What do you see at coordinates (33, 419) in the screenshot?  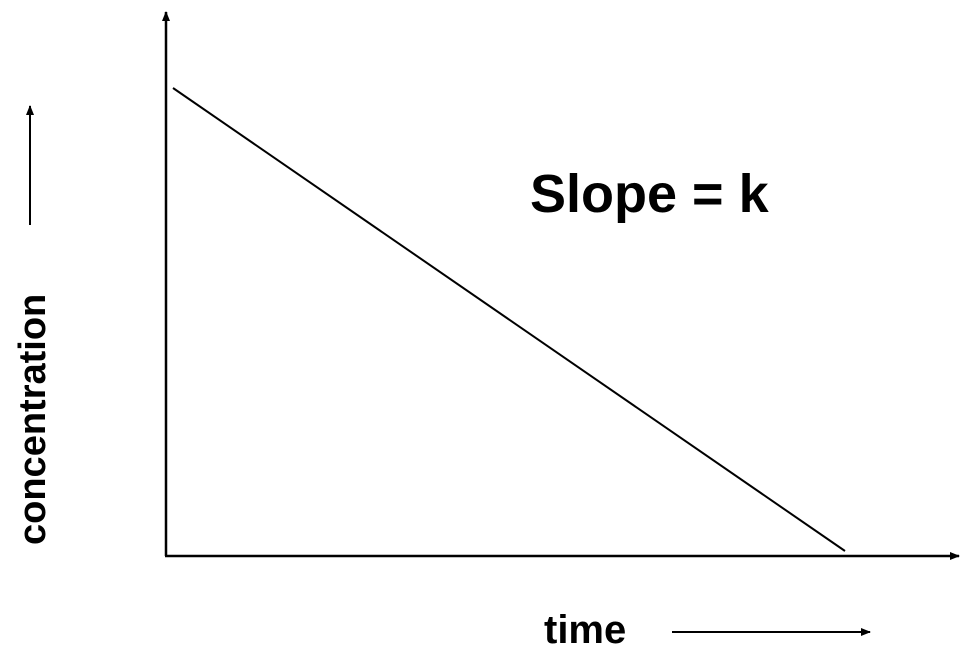 I see `y-axis-label: concentration` at bounding box center [33, 419].